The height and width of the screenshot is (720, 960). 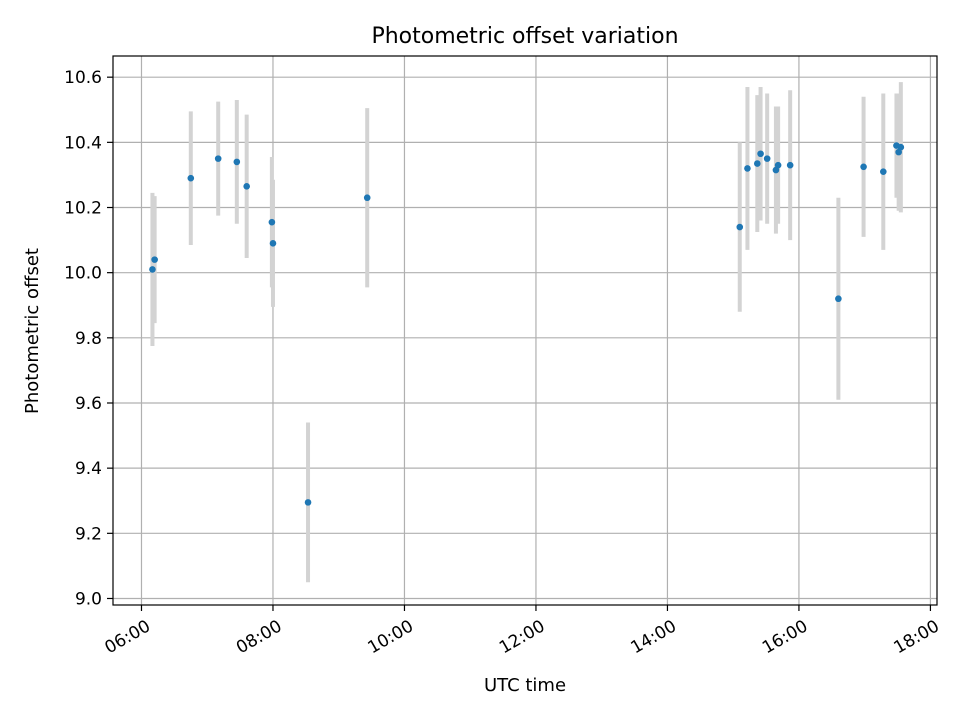 I want to click on x-tick-label: 16:00, so click(x=785, y=637).